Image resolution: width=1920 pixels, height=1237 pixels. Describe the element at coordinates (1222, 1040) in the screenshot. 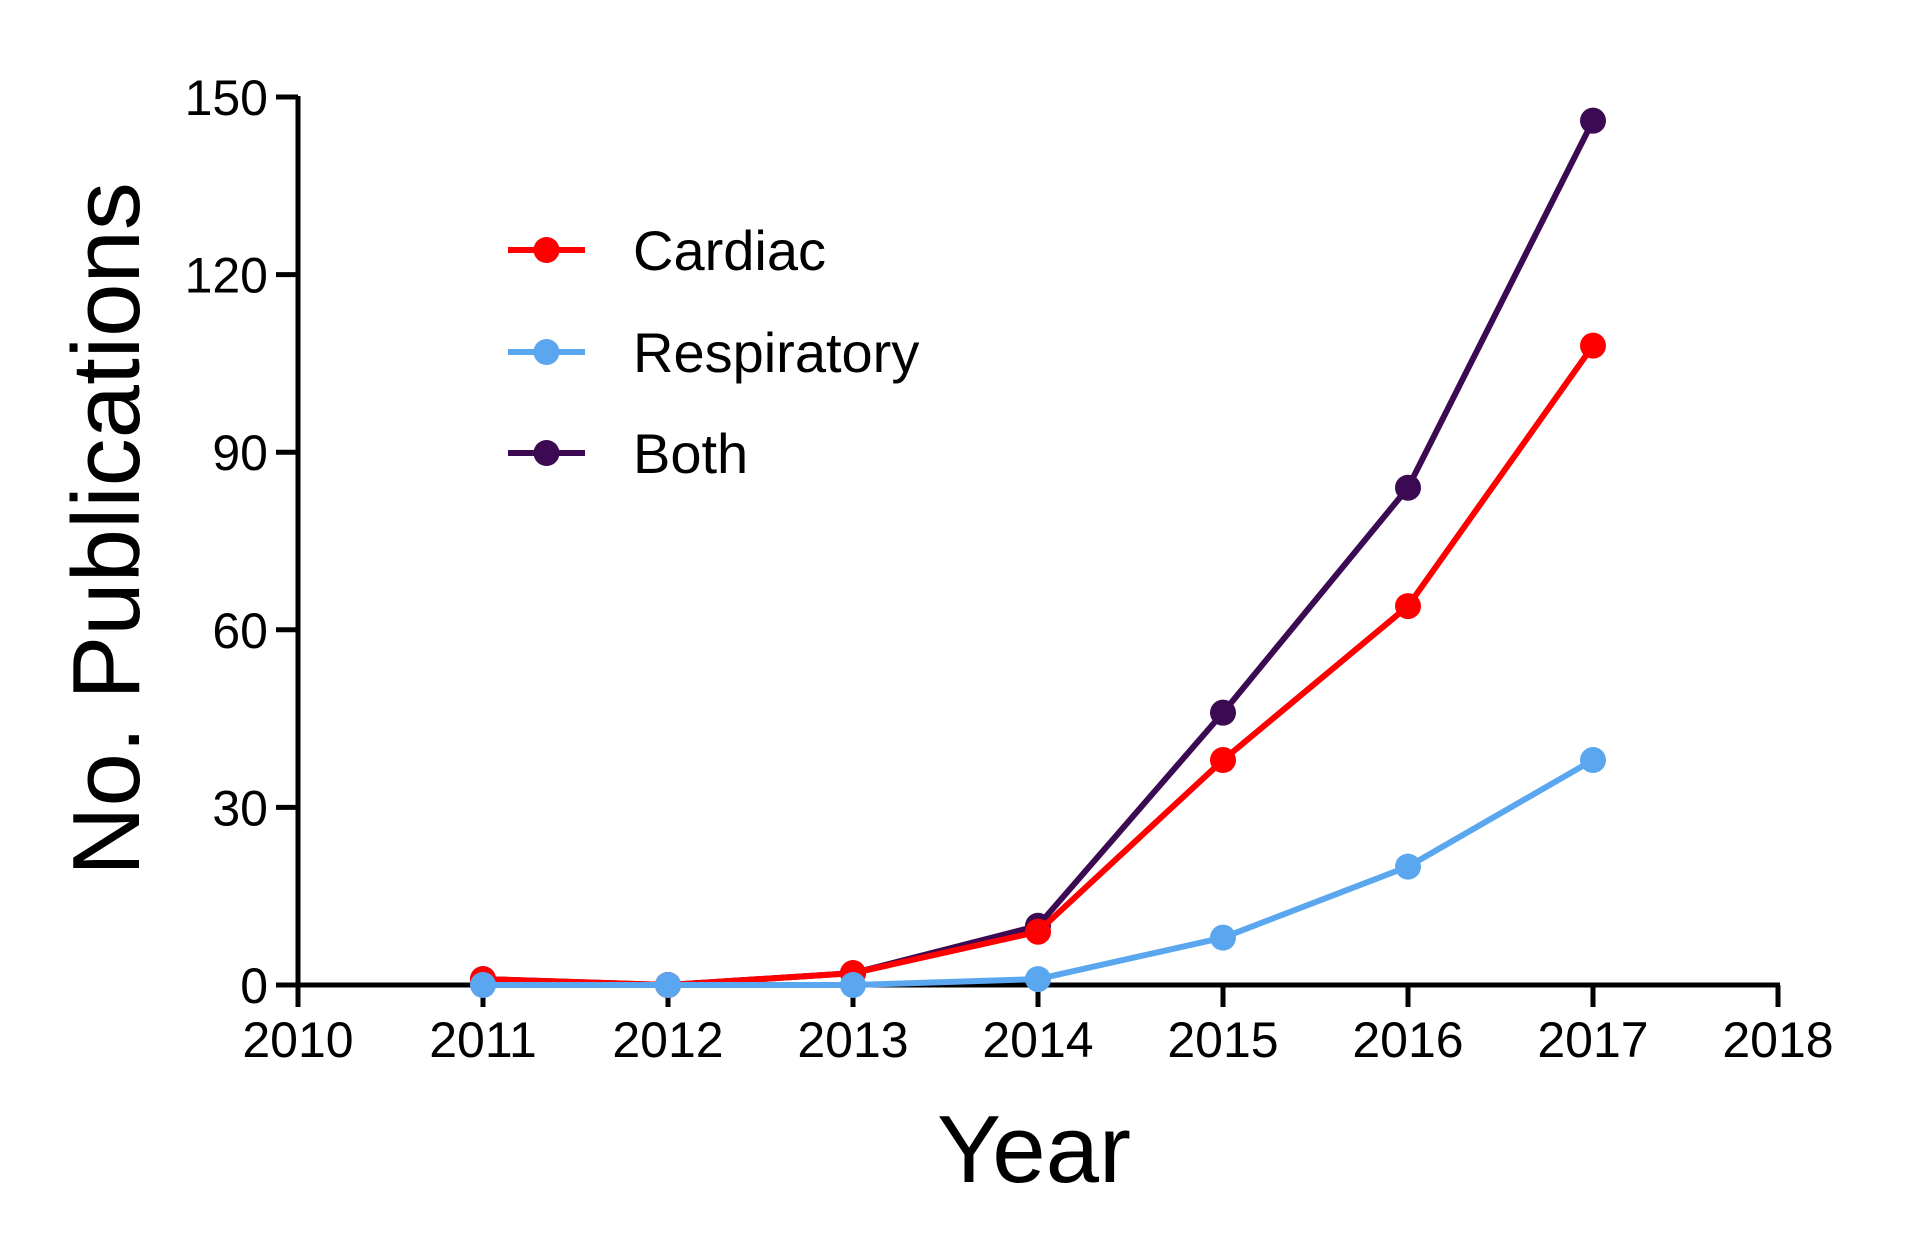

I see `x-tick-label: 2015` at that location.